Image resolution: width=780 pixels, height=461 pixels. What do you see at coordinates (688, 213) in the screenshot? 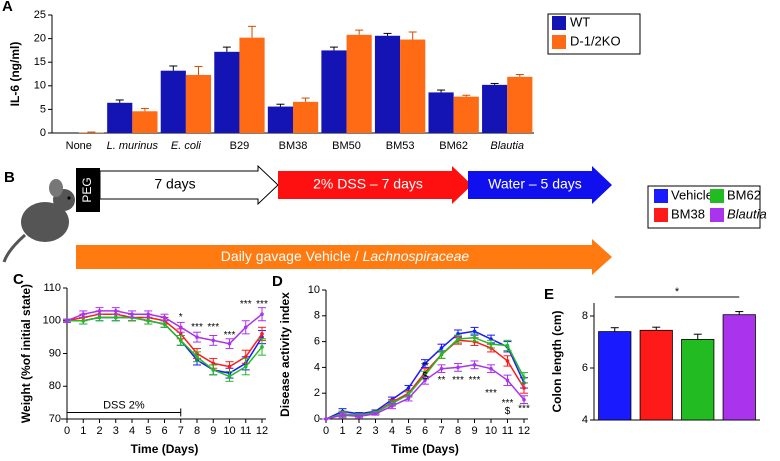
I see `legend-label: BM38` at bounding box center [688, 213].